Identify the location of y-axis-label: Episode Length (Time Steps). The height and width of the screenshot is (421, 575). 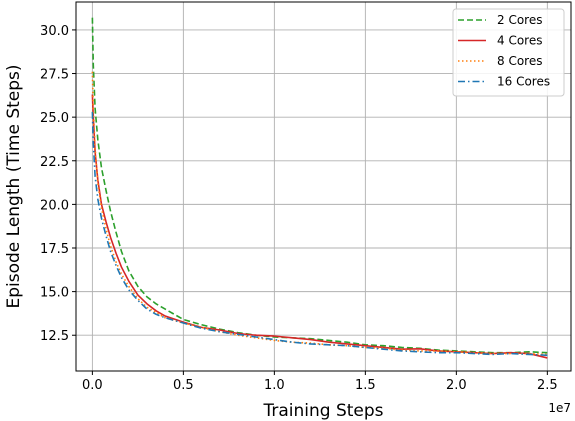
(14, 186).